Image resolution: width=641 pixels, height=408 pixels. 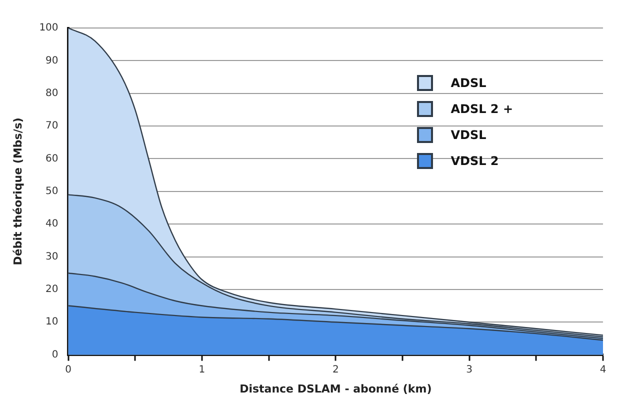 I want to click on y-tick-label: 100, so click(x=48, y=28).